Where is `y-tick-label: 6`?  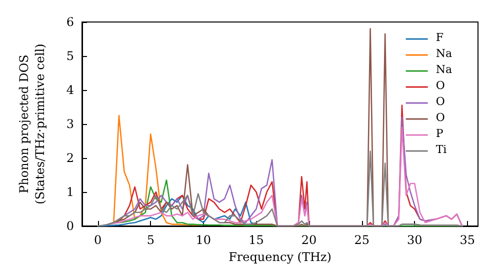
y-tick-label: 6 is located at coordinates (70, 22).